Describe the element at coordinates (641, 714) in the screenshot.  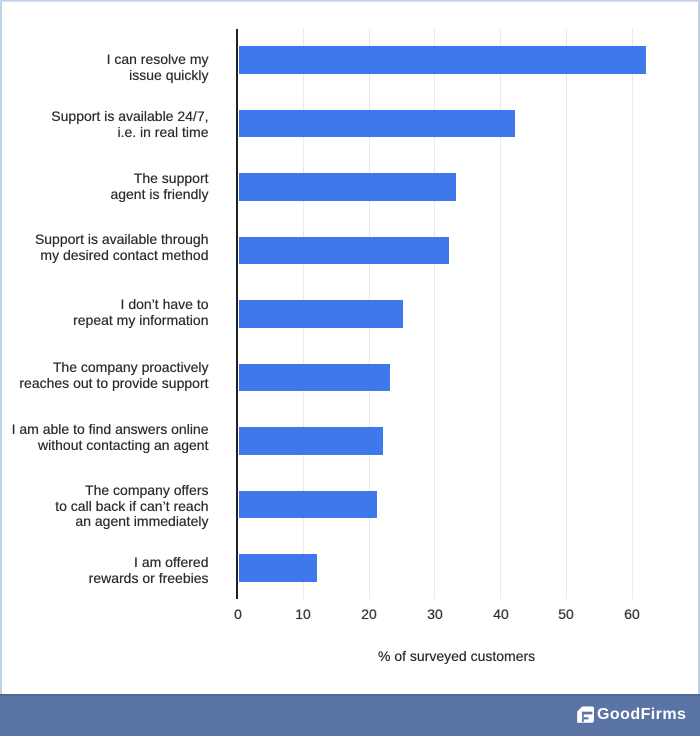
I see `svg-text: GoodFirms` at that location.